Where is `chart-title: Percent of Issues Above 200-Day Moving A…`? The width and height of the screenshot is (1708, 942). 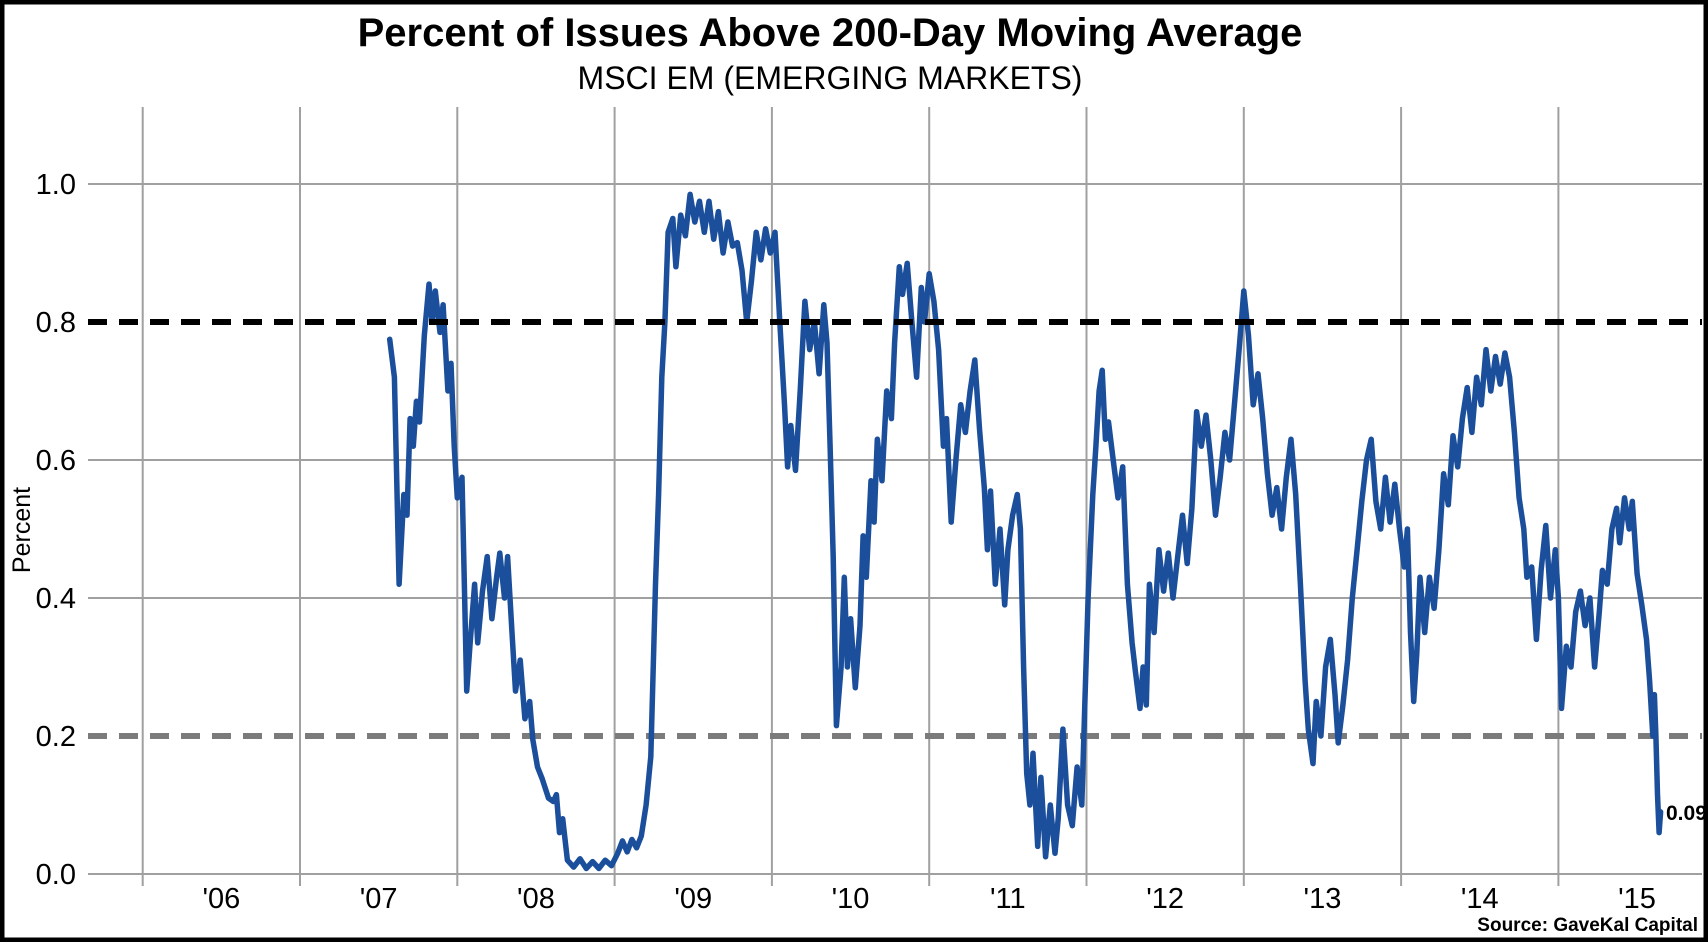 chart-title: Percent of Issues Above 200-Day Moving A… is located at coordinates (830, 33).